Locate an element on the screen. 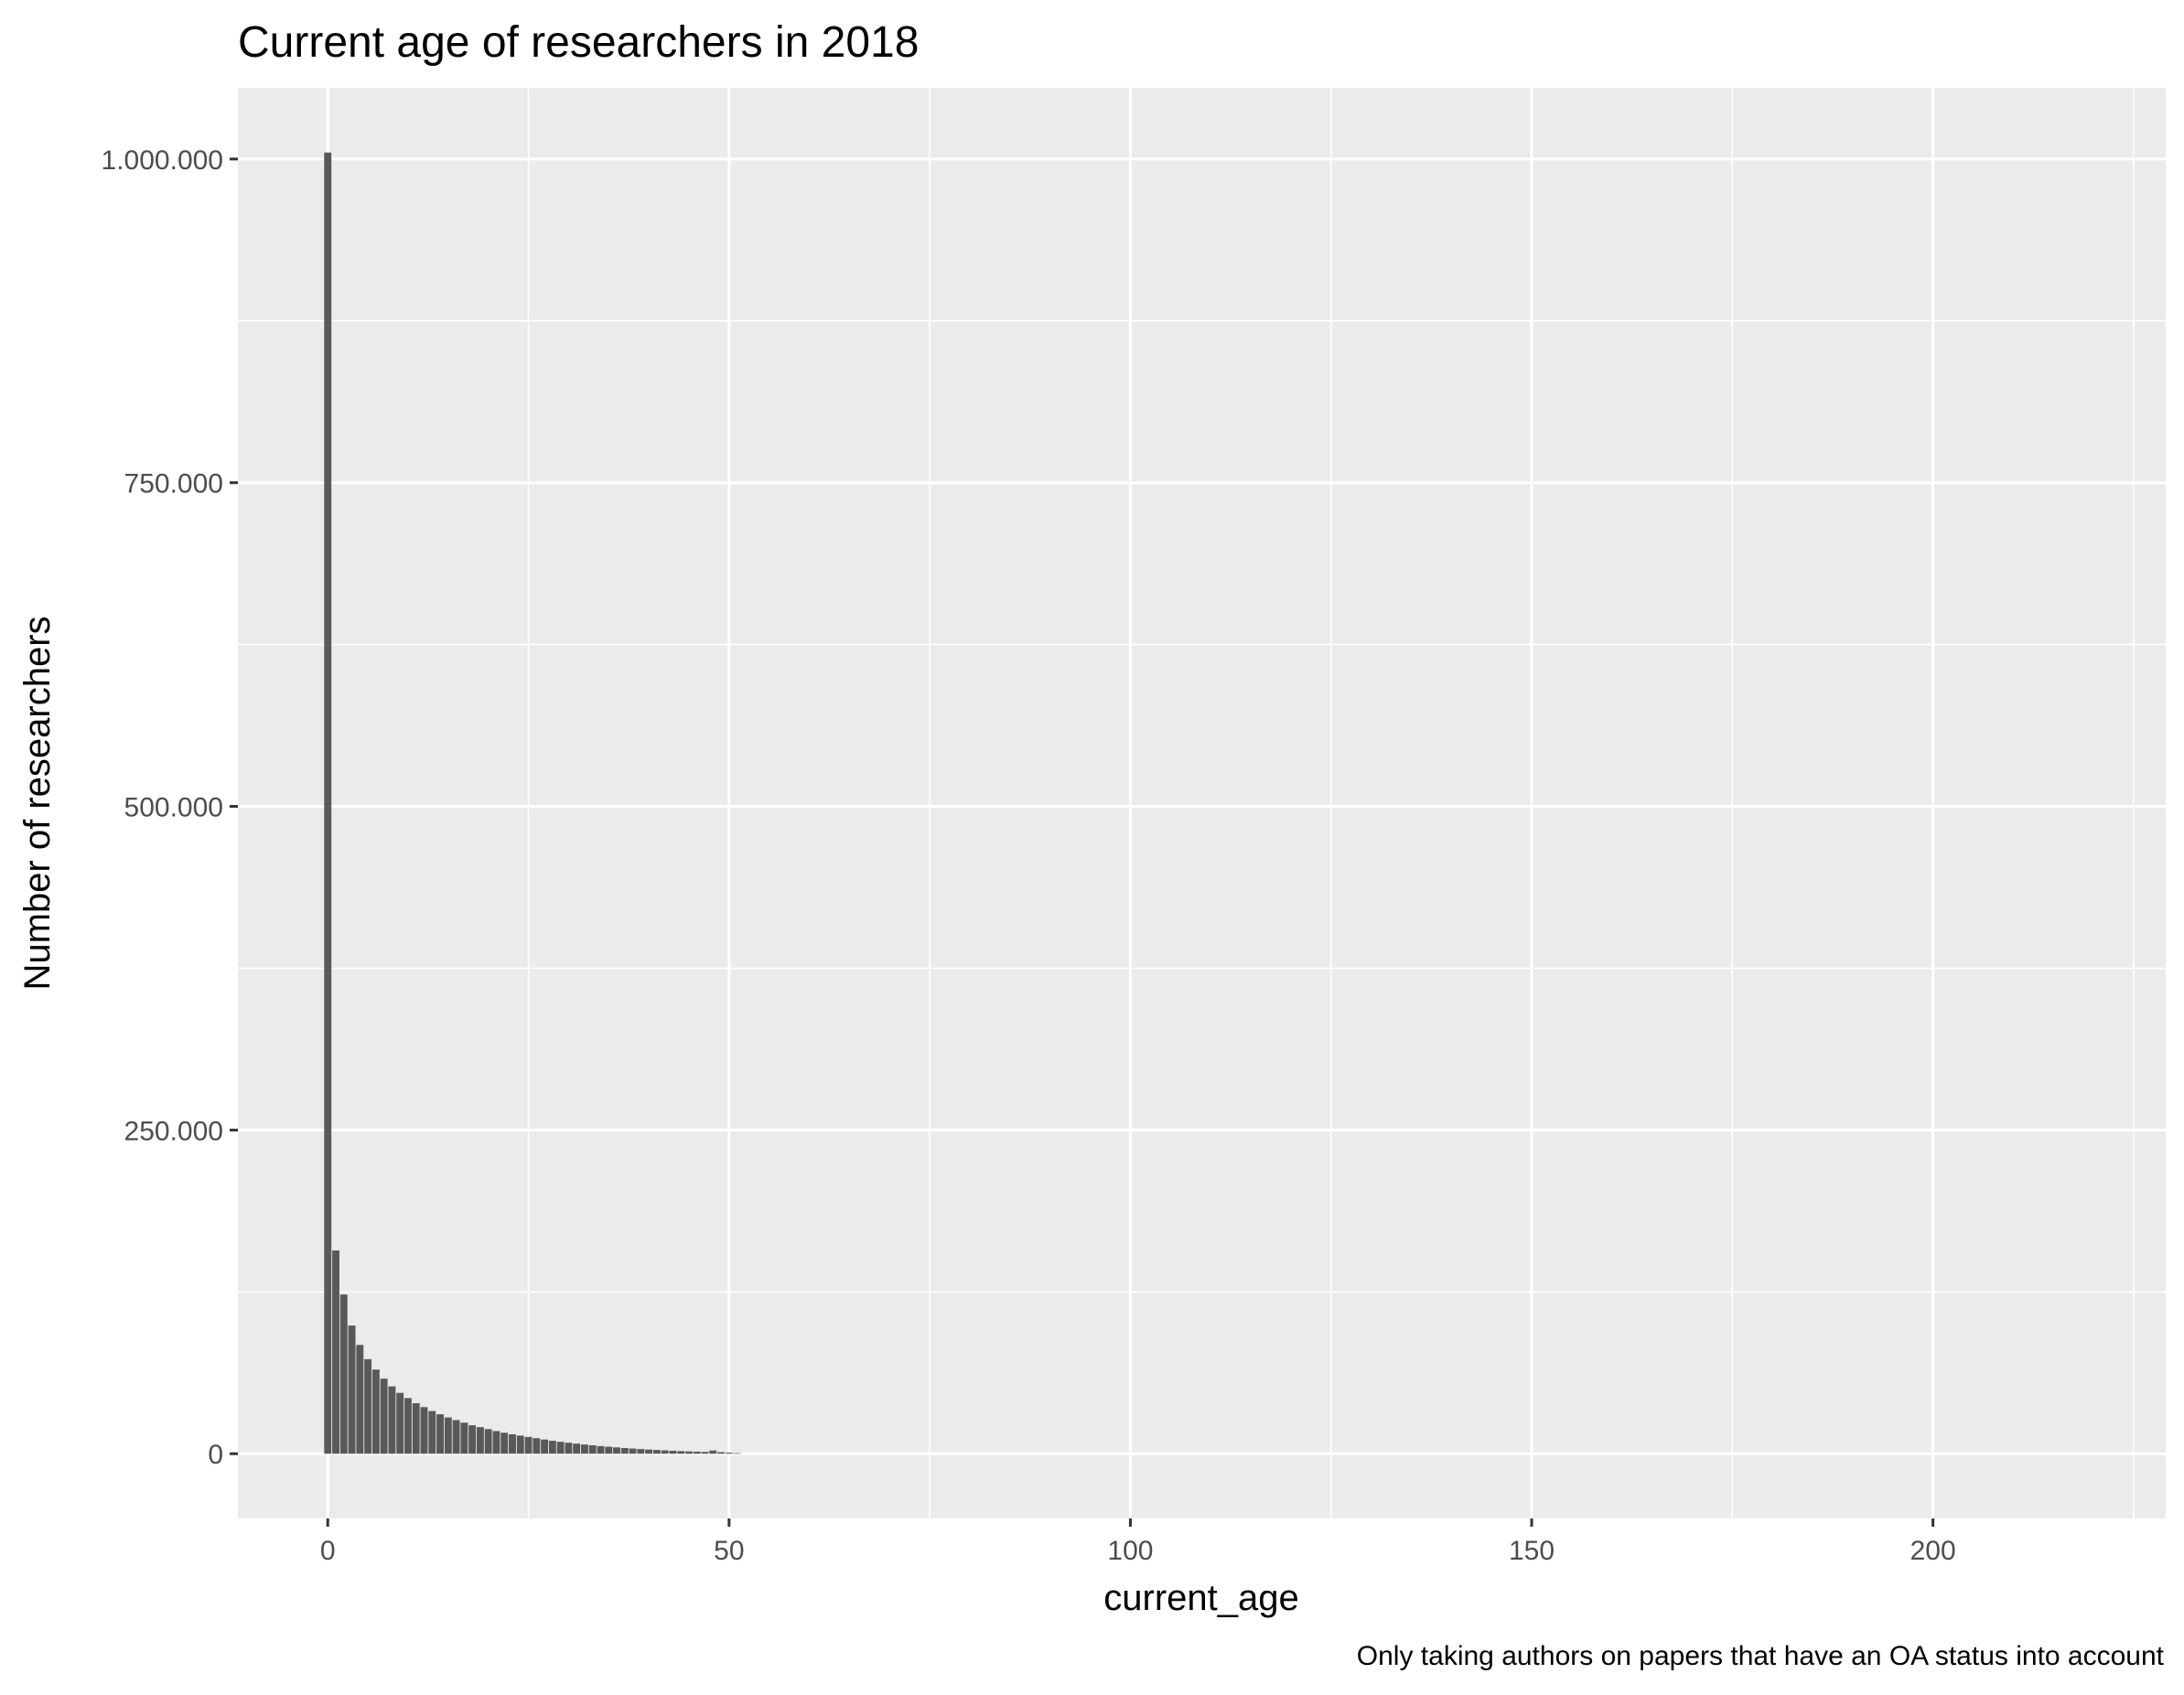  y-tick-label: 0 is located at coordinates (215, 1455).